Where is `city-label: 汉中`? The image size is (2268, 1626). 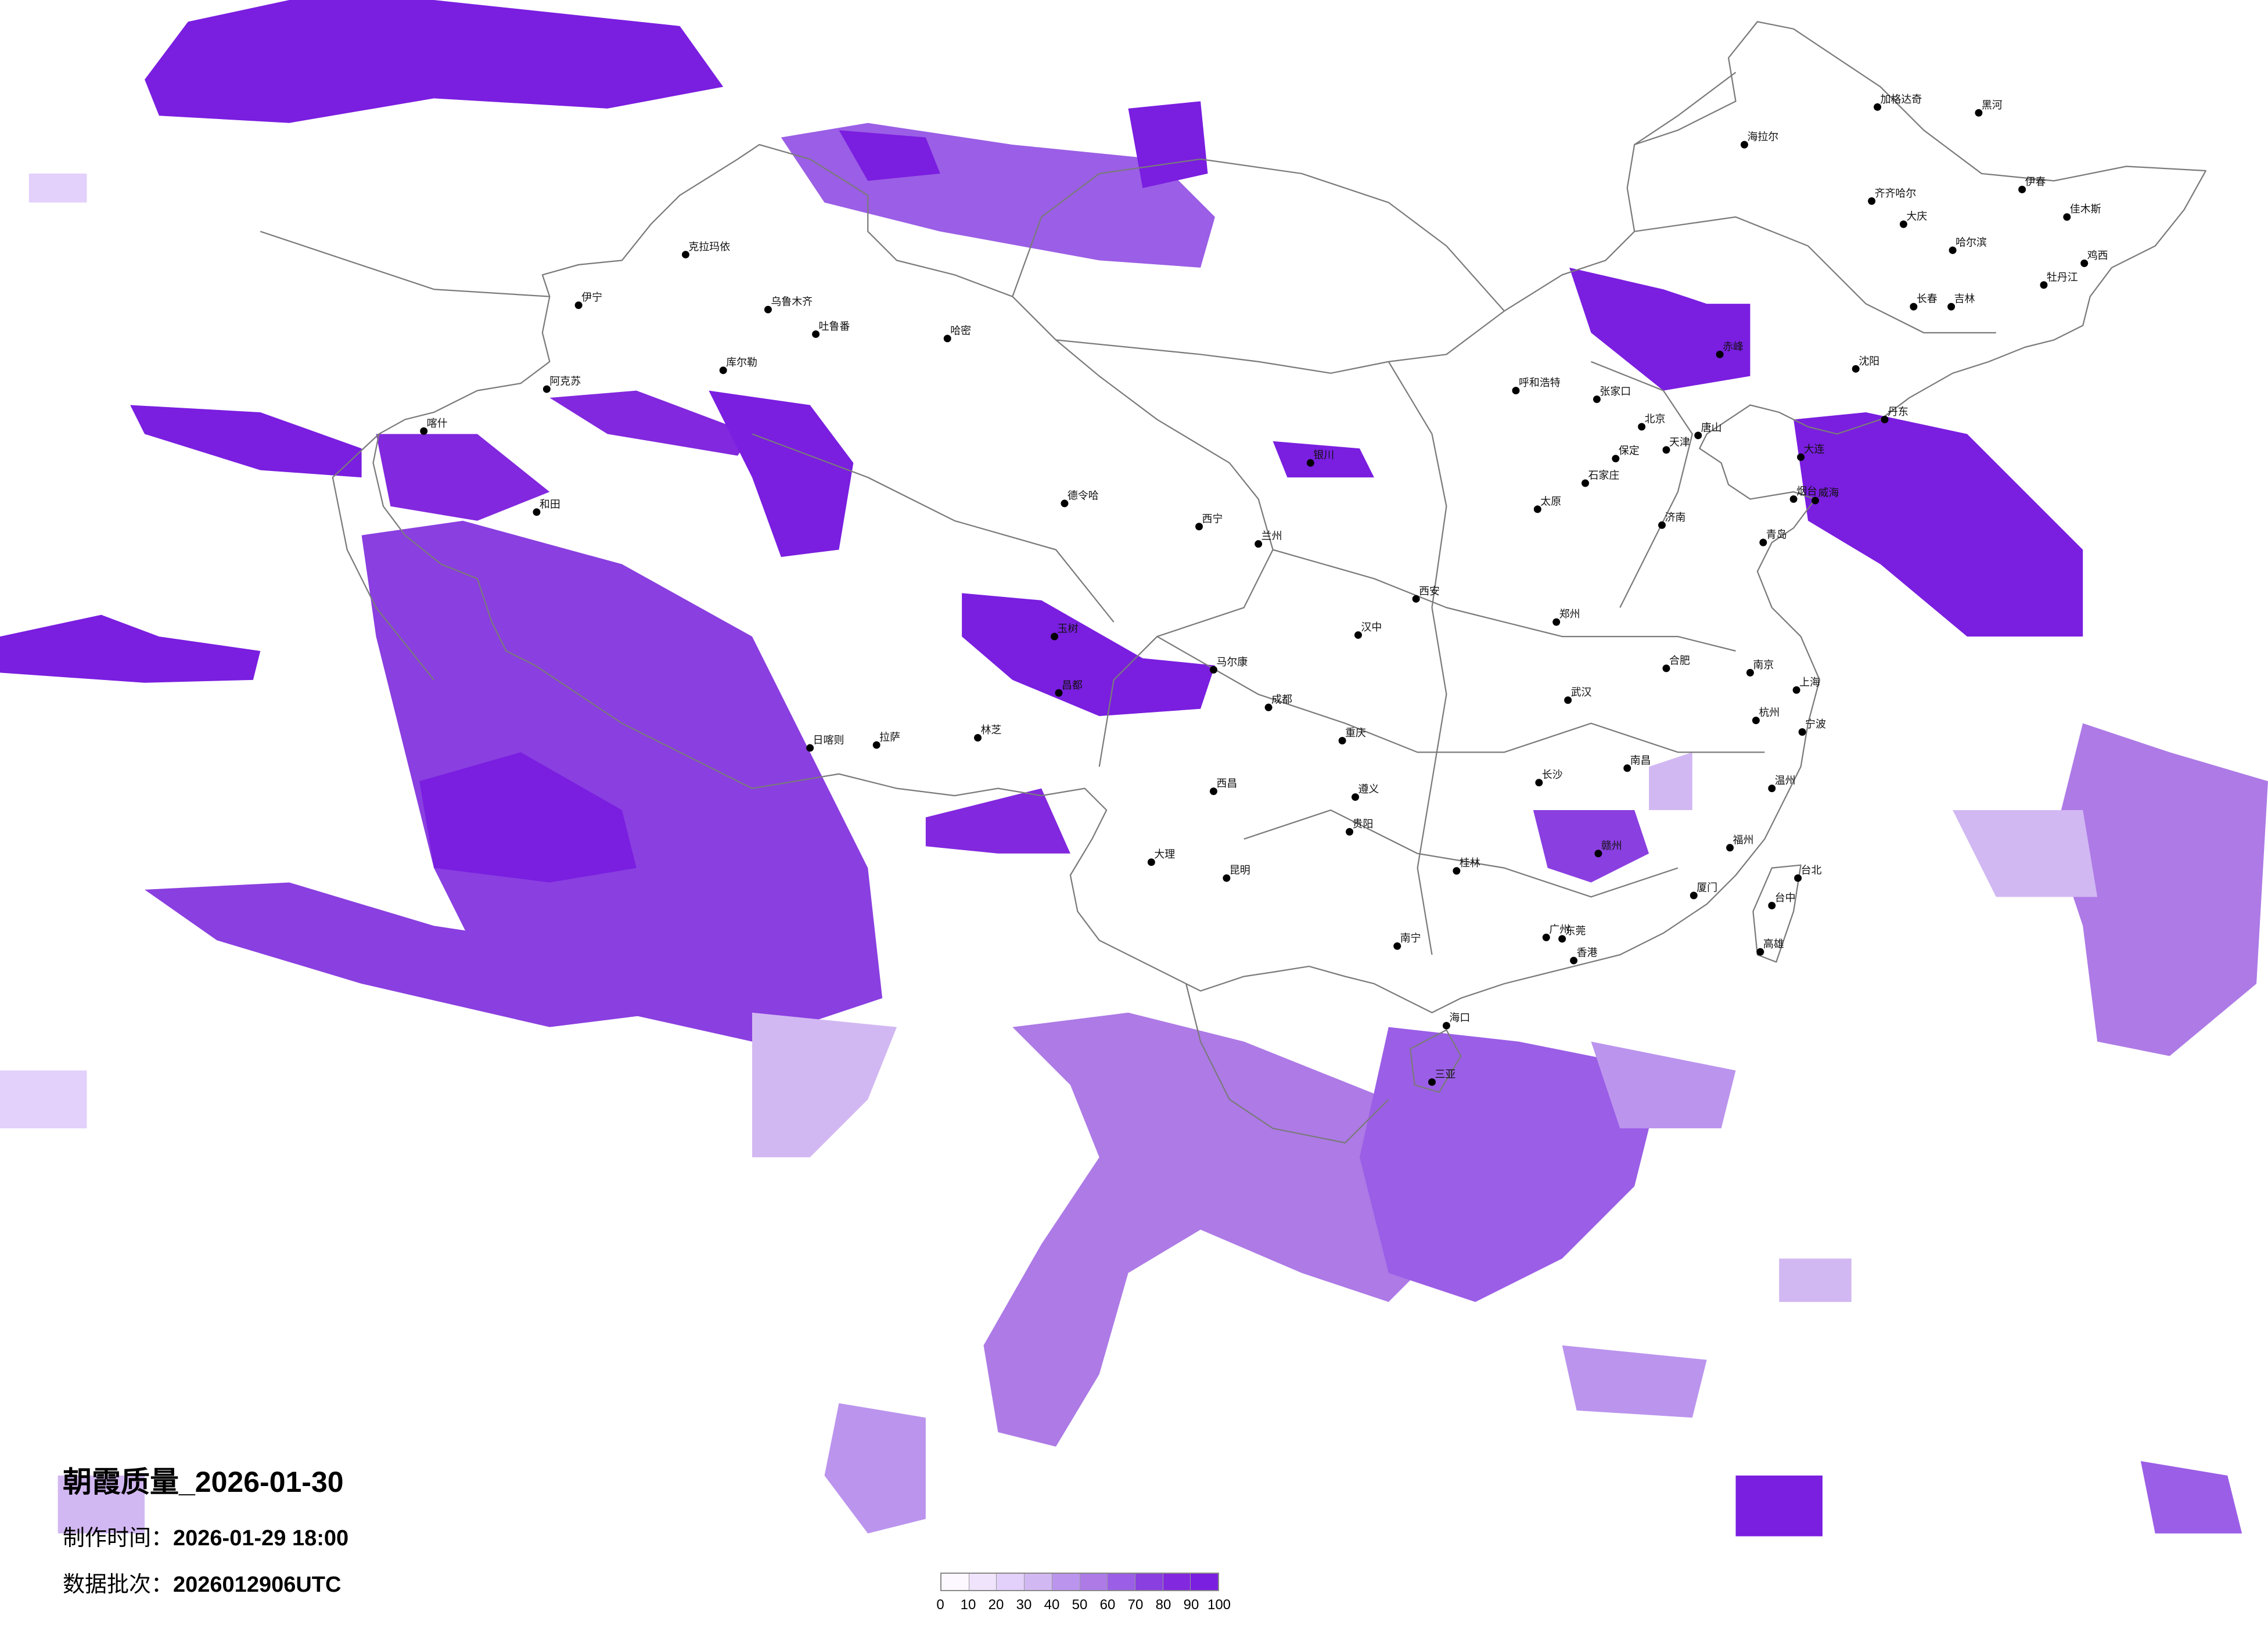 city-label: 汉中 is located at coordinates (1371, 628).